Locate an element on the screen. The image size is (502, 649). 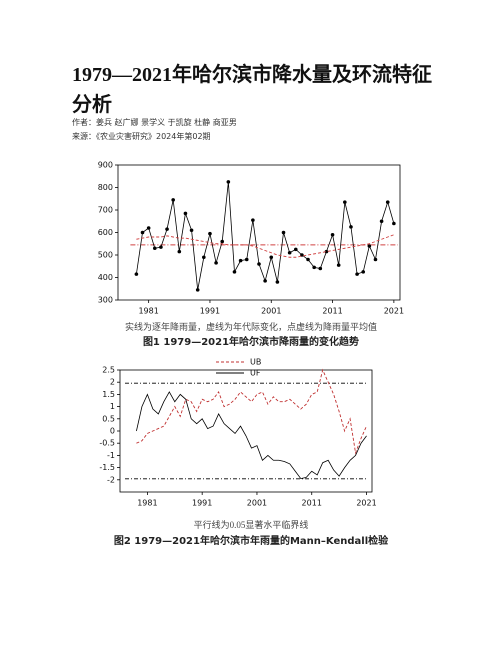
y-tick-label: -1.5 is located at coordinates (107, 467).